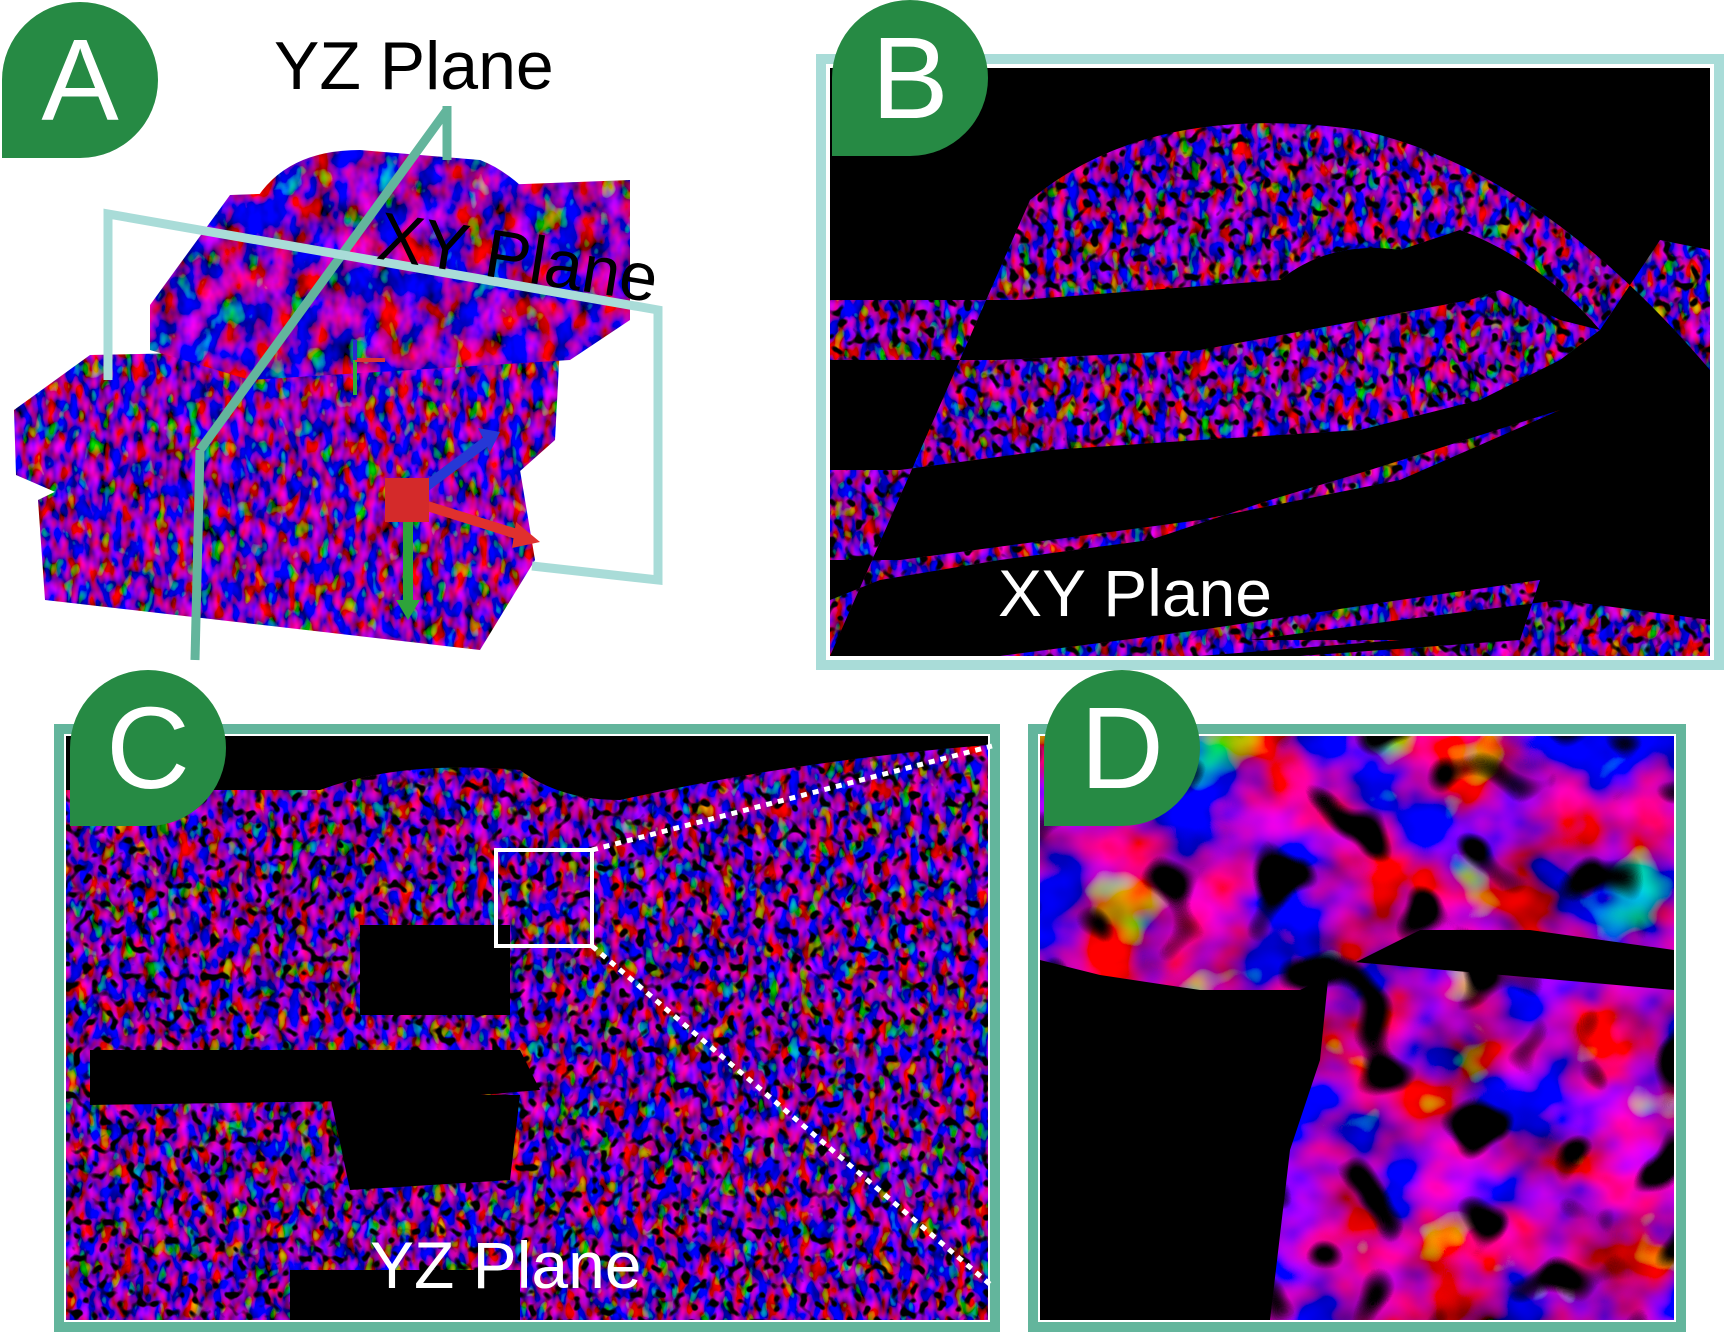 The width and height of the screenshot is (1728, 1344). I want to click on panel-c-letter: C, so click(148, 748).